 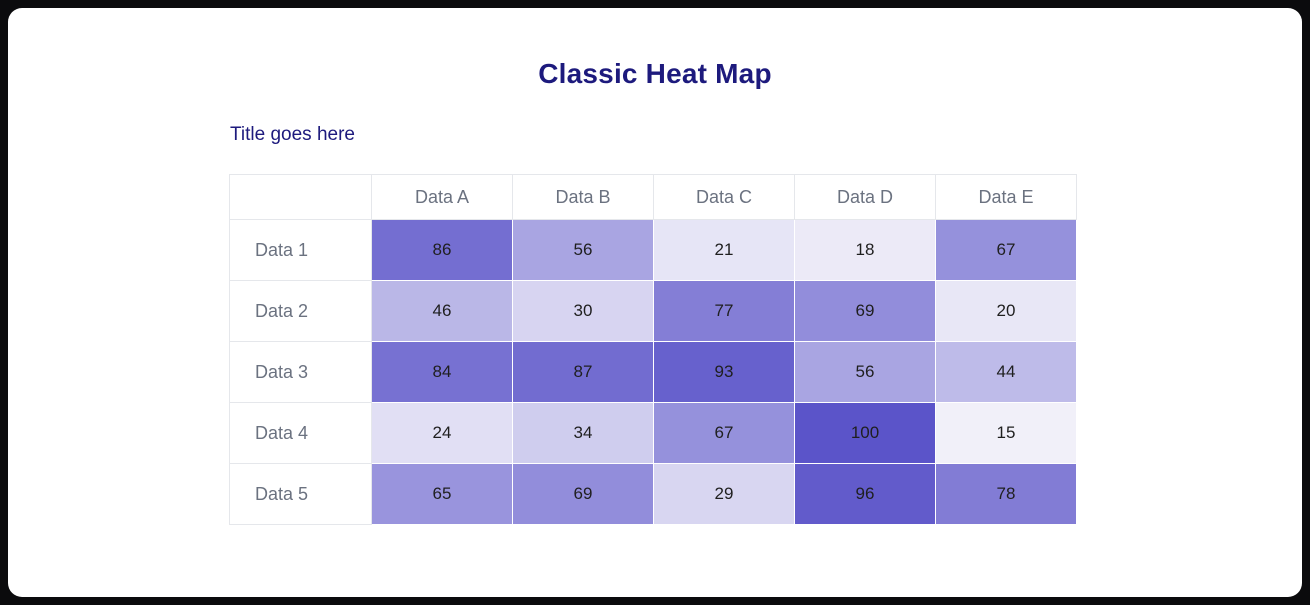 What do you see at coordinates (865, 433) in the screenshot?
I see `heatmap-cell: 100` at bounding box center [865, 433].